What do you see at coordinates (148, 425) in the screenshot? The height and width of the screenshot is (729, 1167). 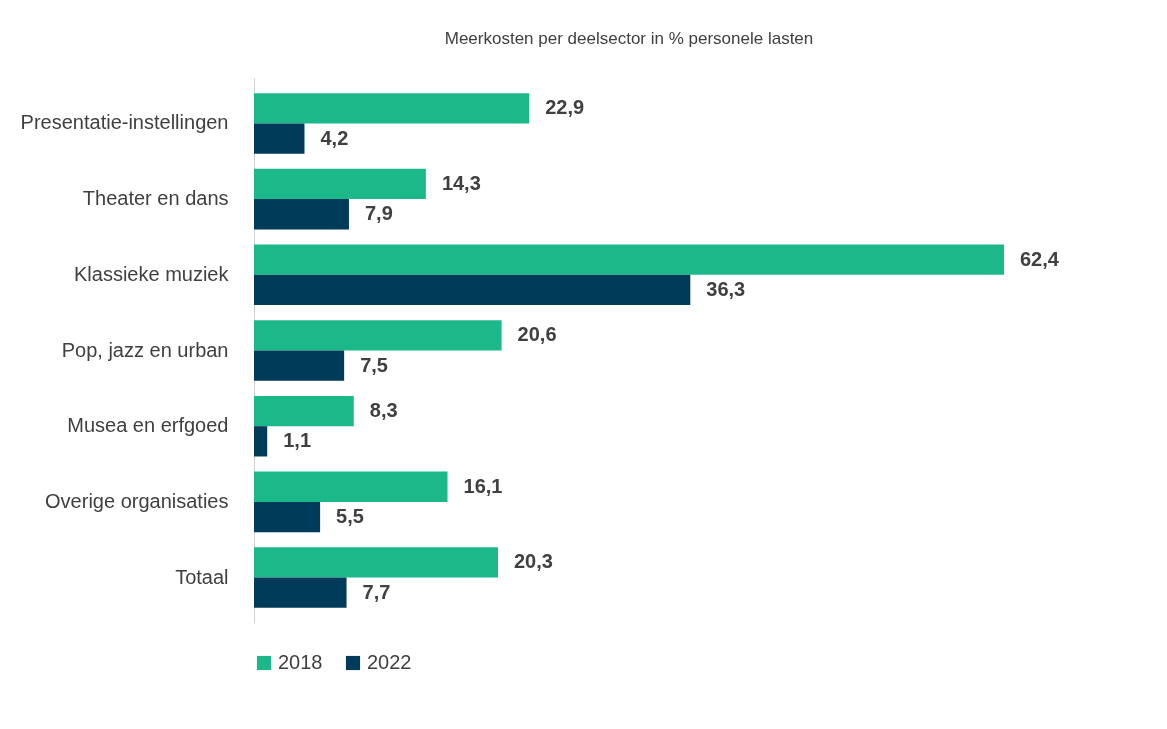 I see `y-tick-label: Musea en erfgoed` at bounding box center [148, 425].